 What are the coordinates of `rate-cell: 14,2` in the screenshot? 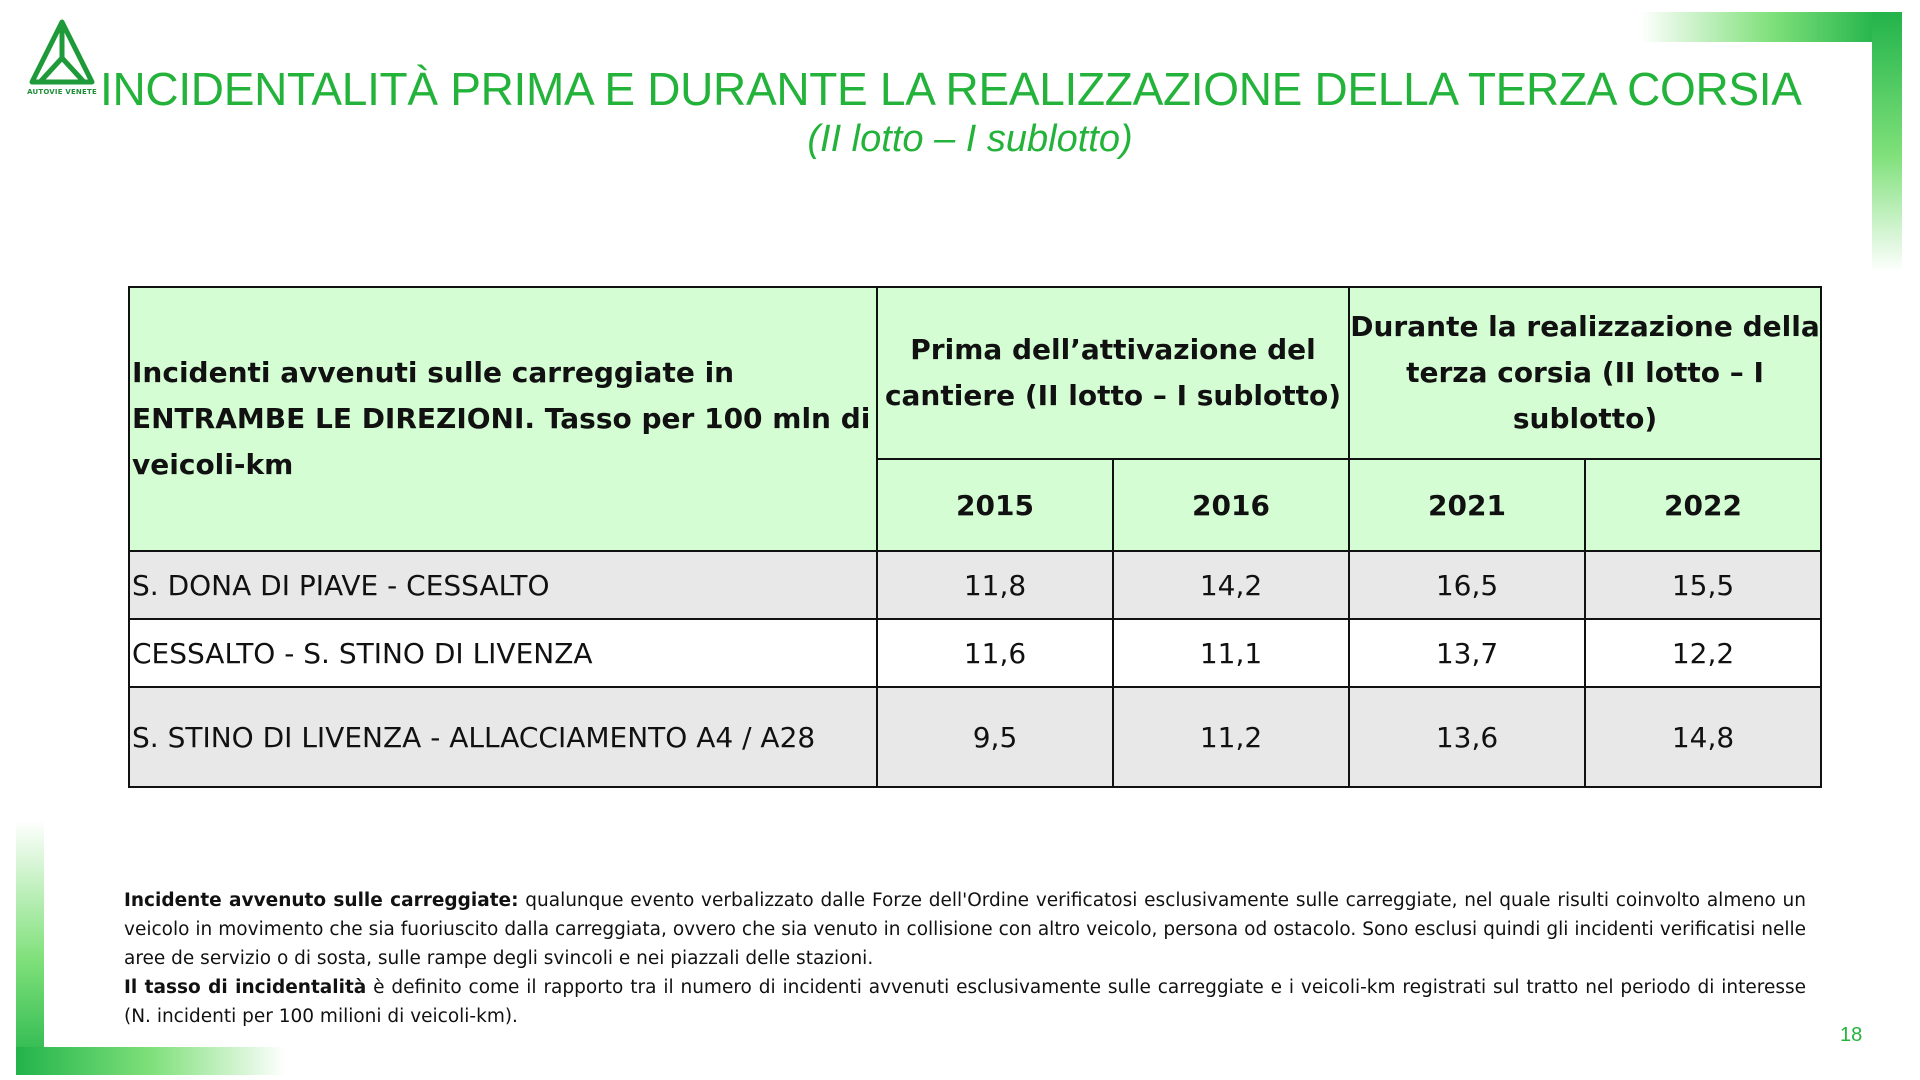 It's located at (1231, 585).